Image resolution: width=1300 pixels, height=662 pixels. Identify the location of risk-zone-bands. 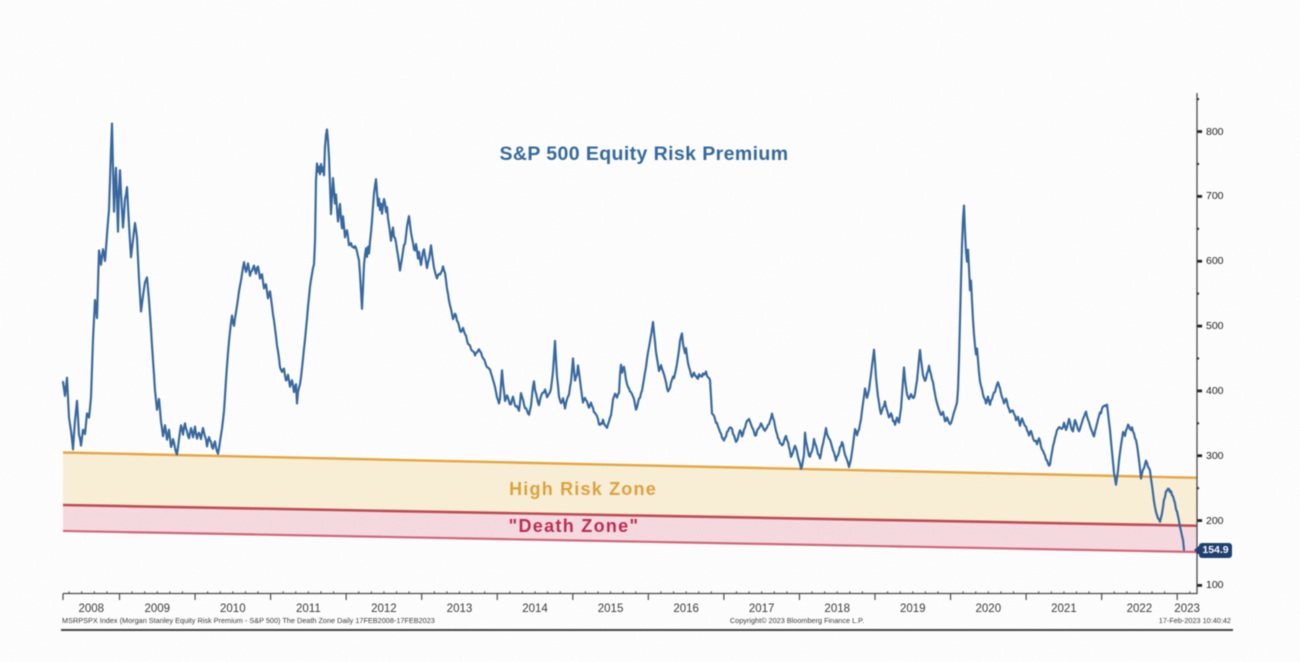
(630, 502).